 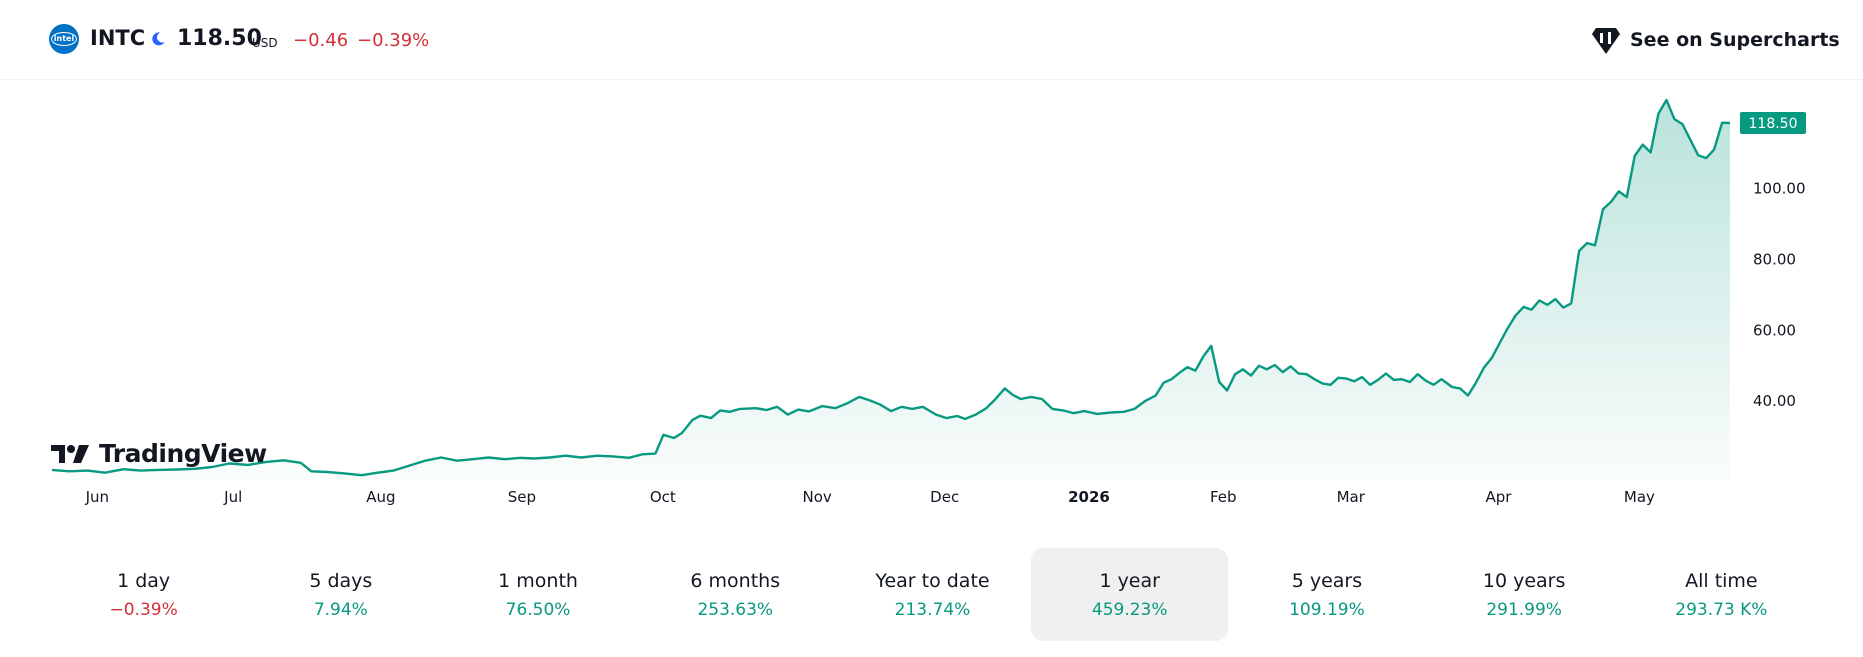 What do you see at coordinates (735, 609) in the screenshot?
I see `period-change-value: 253.63%` at bounding box center [735, 609].